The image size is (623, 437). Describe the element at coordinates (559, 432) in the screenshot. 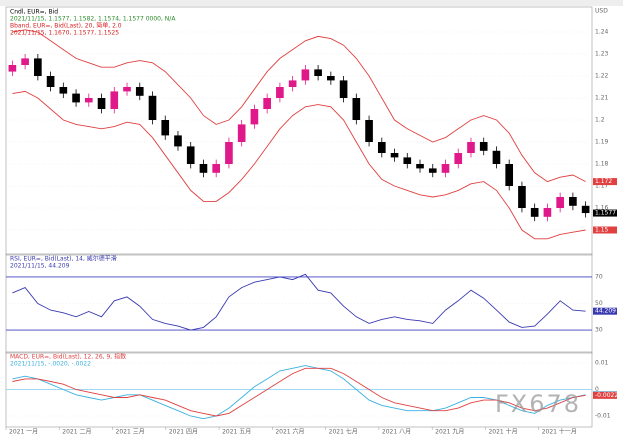

I see `x-tick-label: 2021 十一月` at that location.